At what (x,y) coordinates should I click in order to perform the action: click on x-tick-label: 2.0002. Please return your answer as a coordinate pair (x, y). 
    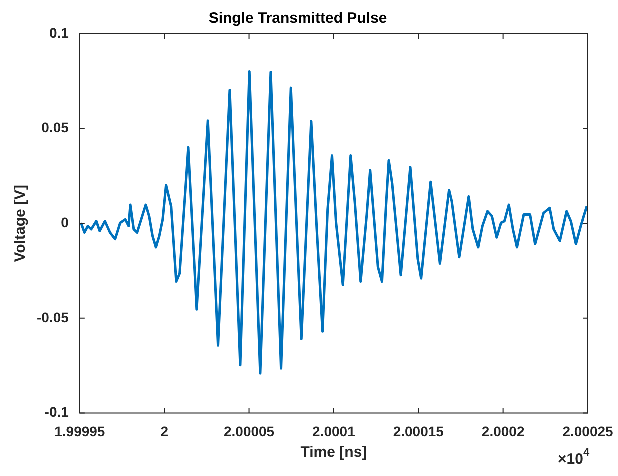
    Looking at the image, I should click on (503, 431).